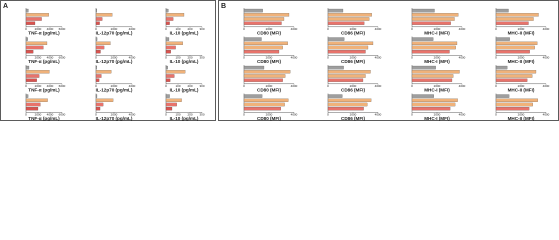  Describe the element at coordinates (114, 33) in the screenshot. I see `x-axis-label: IL-12p70 (pg/mL)` at that location.